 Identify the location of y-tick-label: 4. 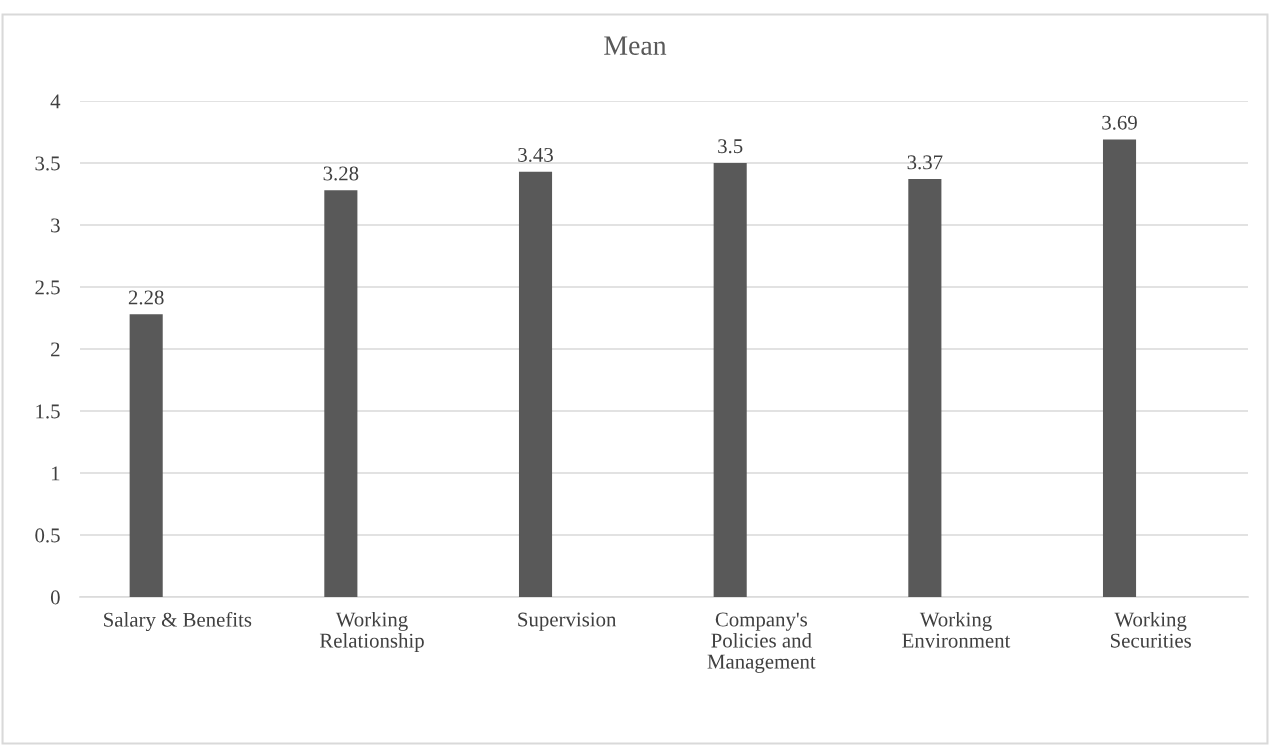
(55, 101).